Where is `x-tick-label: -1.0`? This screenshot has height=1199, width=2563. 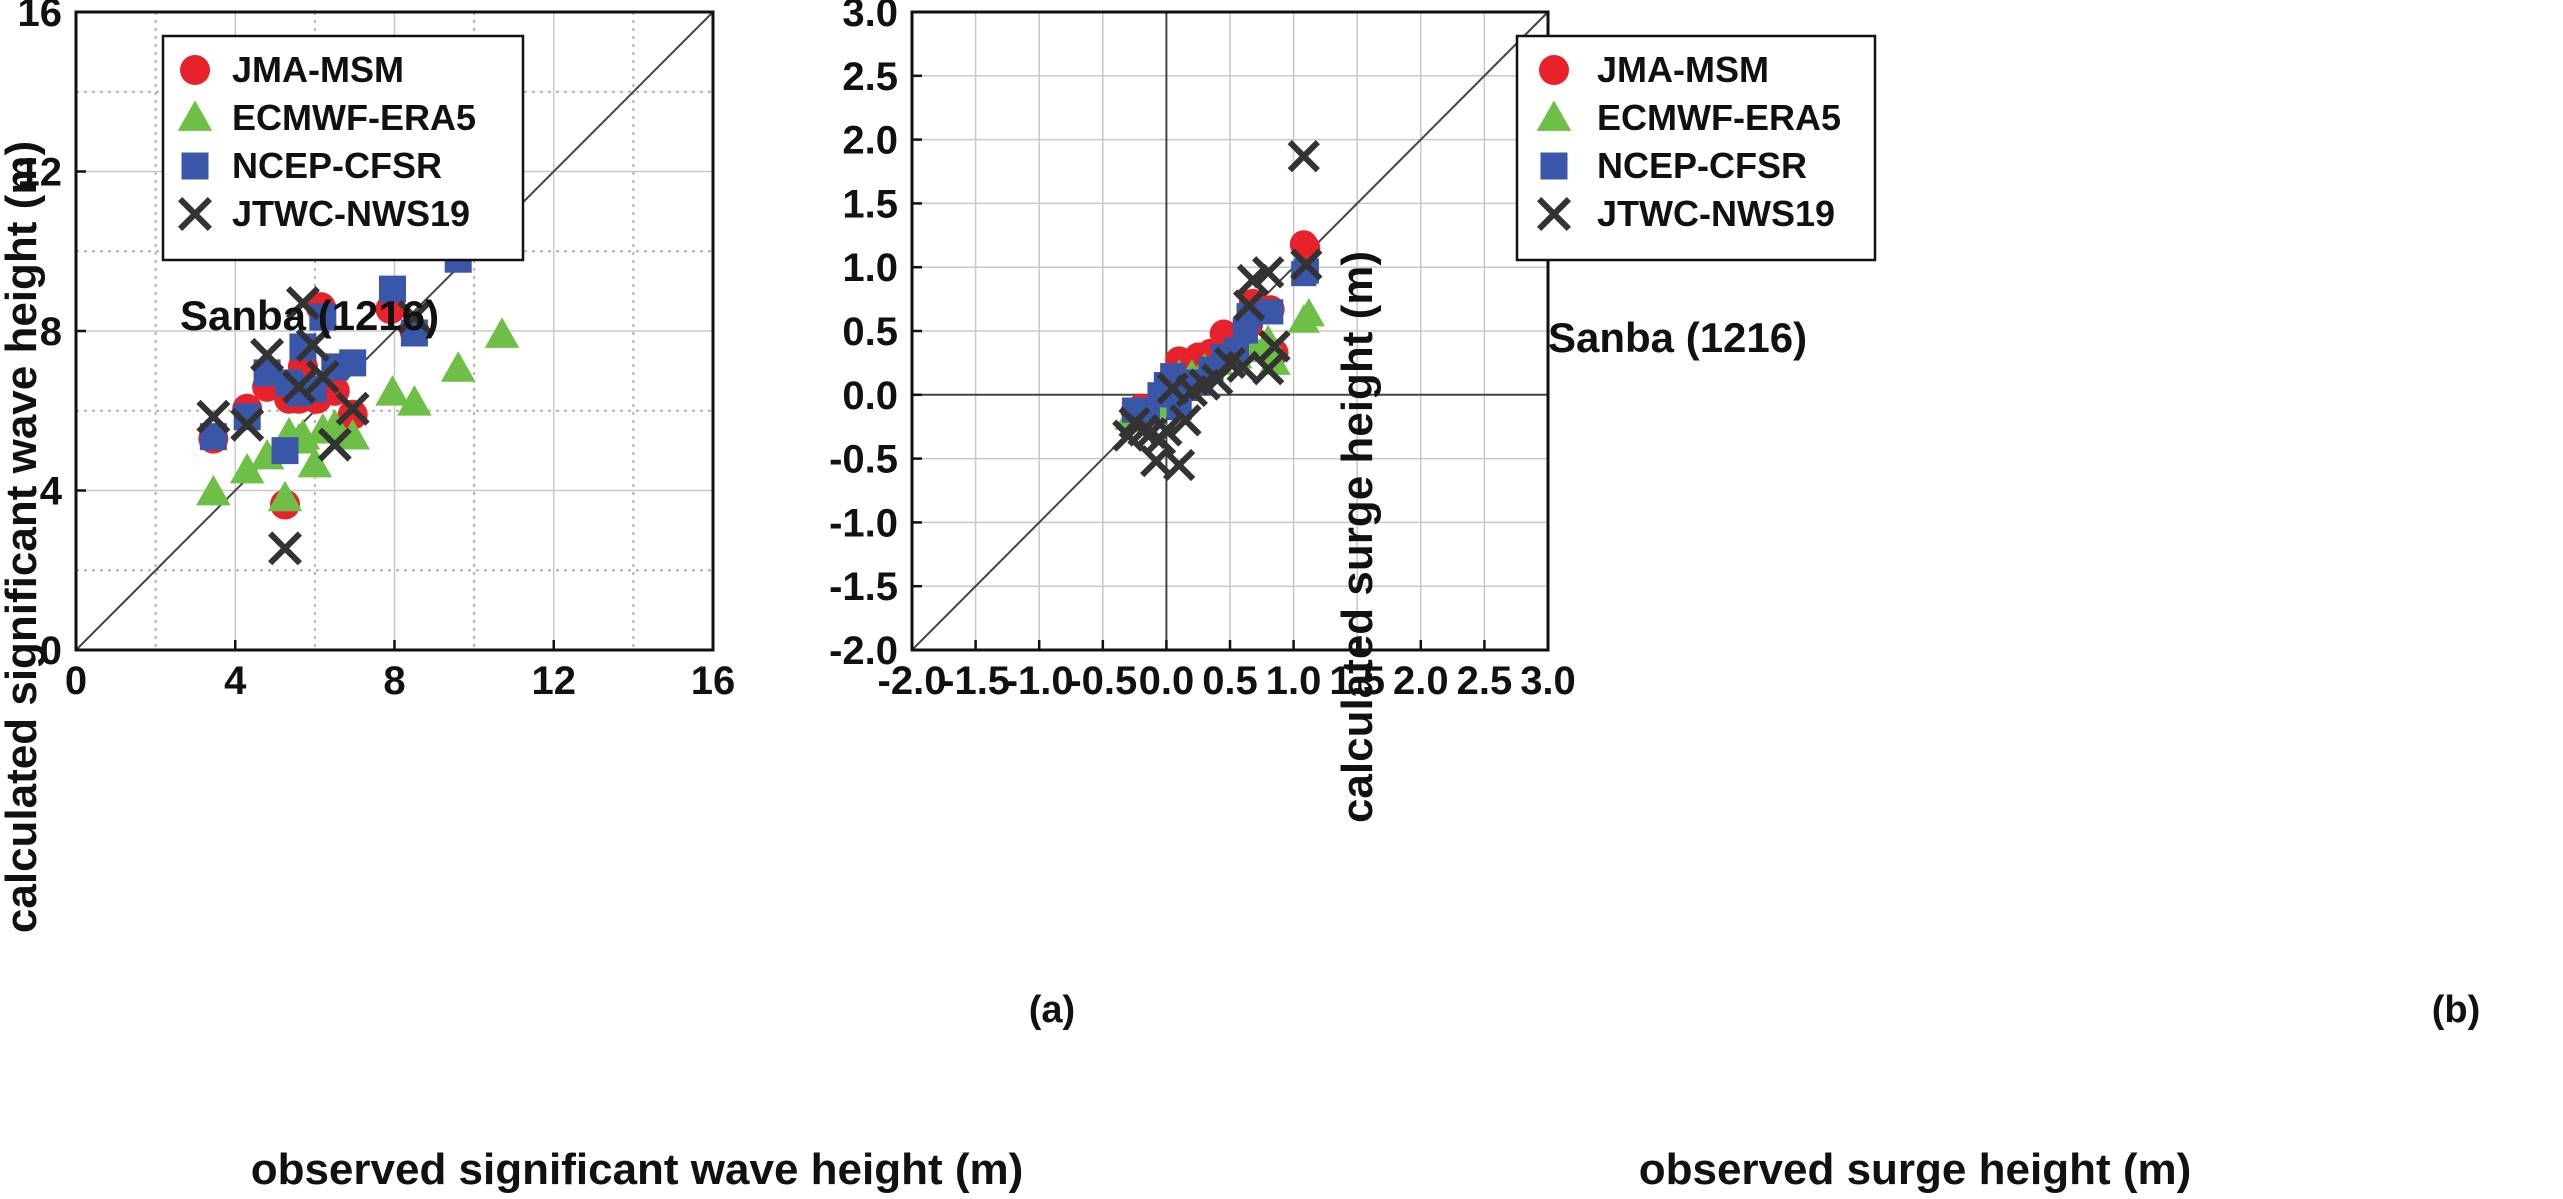 x-tick-label: -1.0 is located at coordinates (1039, 681).